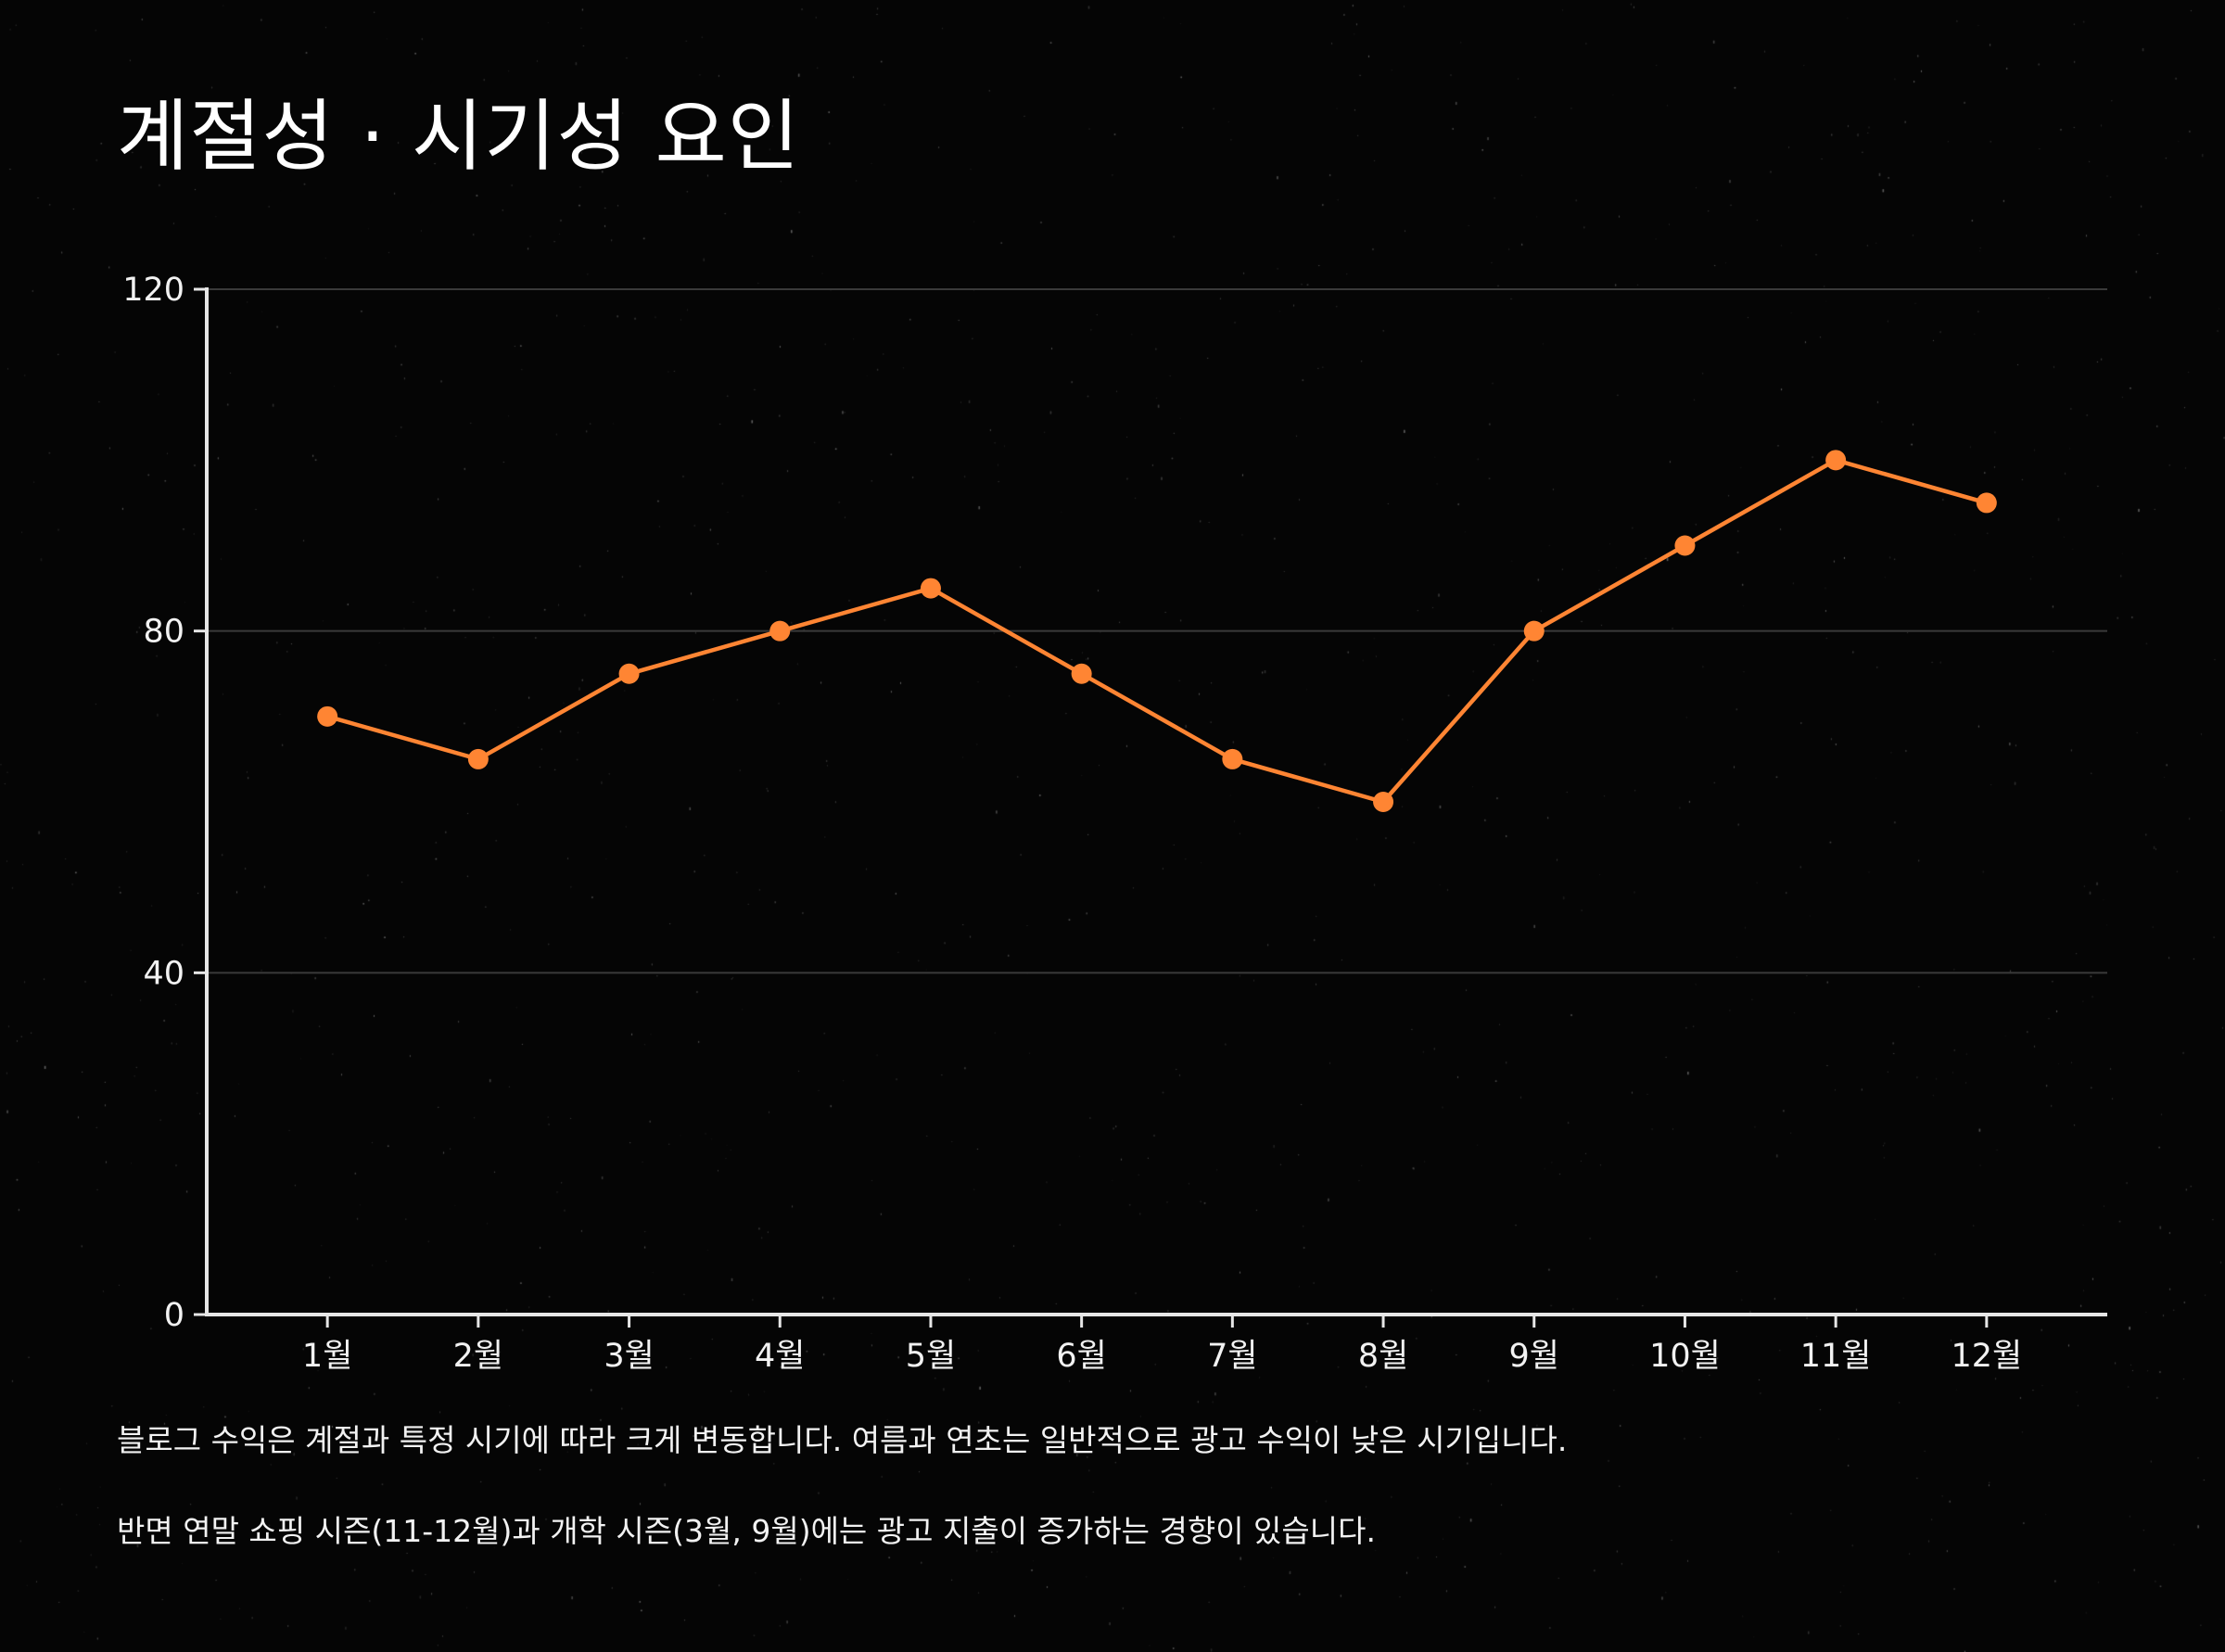 The width and height of the screenshot is (2225, 1652). Describe the element at coordinates (163, 632) in the screenshot. I see `y-tick-label: 80` at that location.